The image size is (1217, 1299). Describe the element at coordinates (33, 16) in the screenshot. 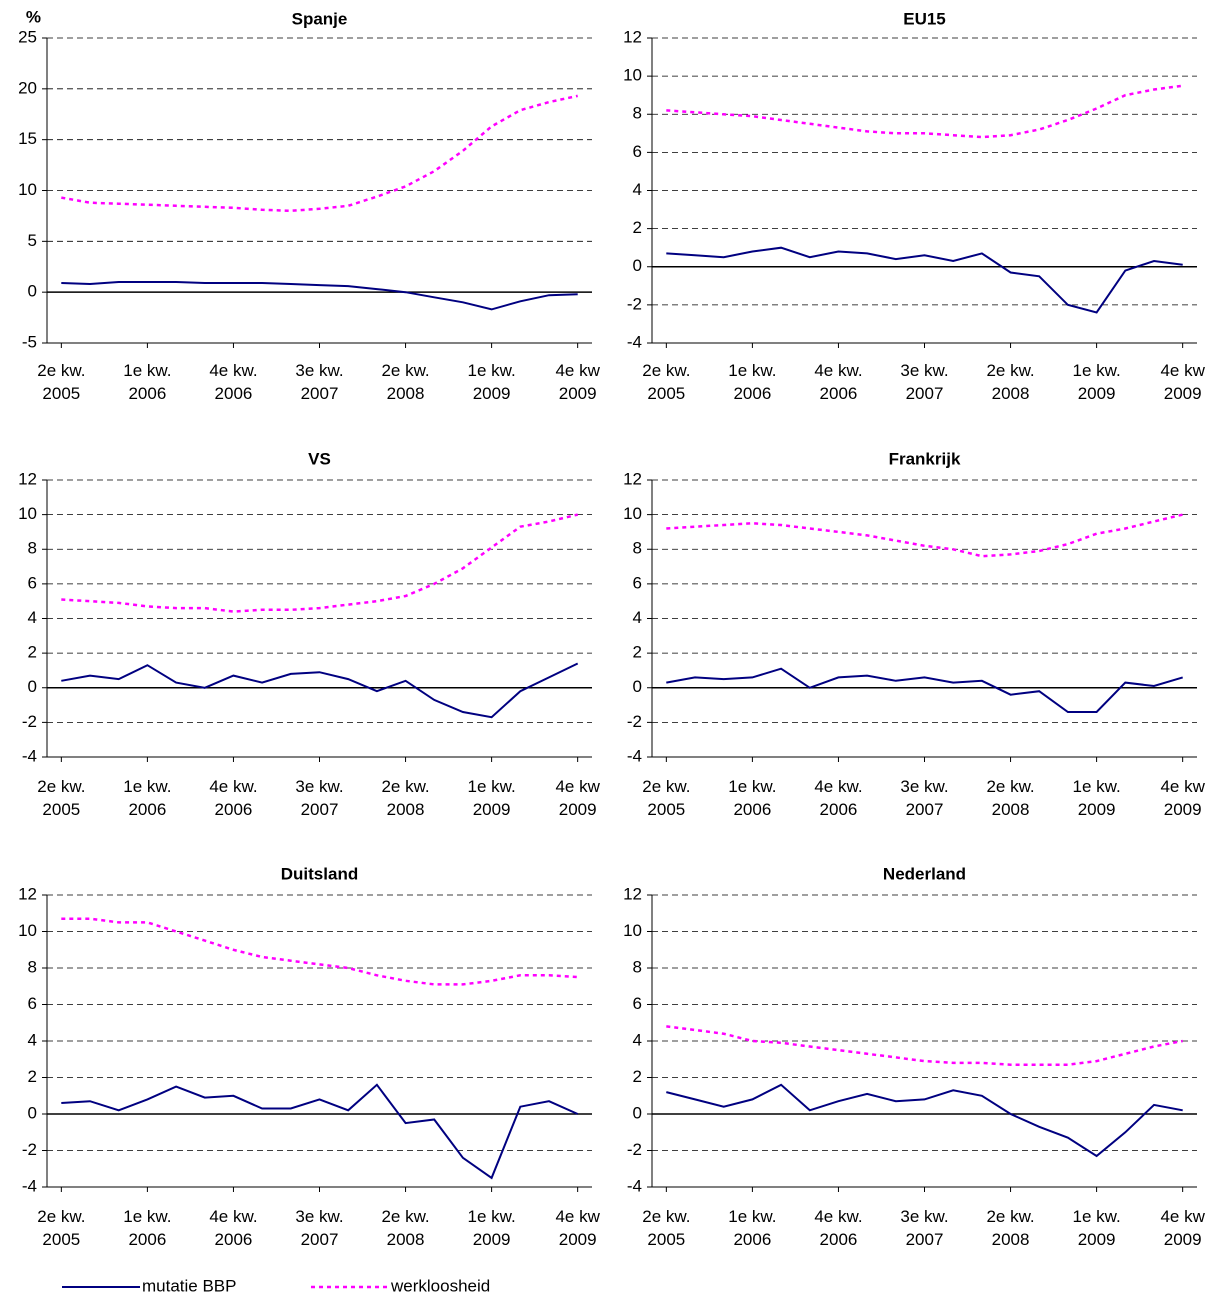

I see `y-axis-label: %` at that location.